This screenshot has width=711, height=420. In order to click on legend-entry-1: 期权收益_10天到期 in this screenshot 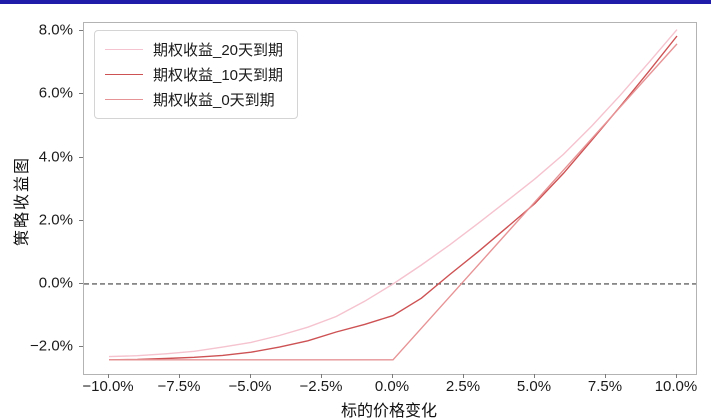, I will do `click(194, 74)`.